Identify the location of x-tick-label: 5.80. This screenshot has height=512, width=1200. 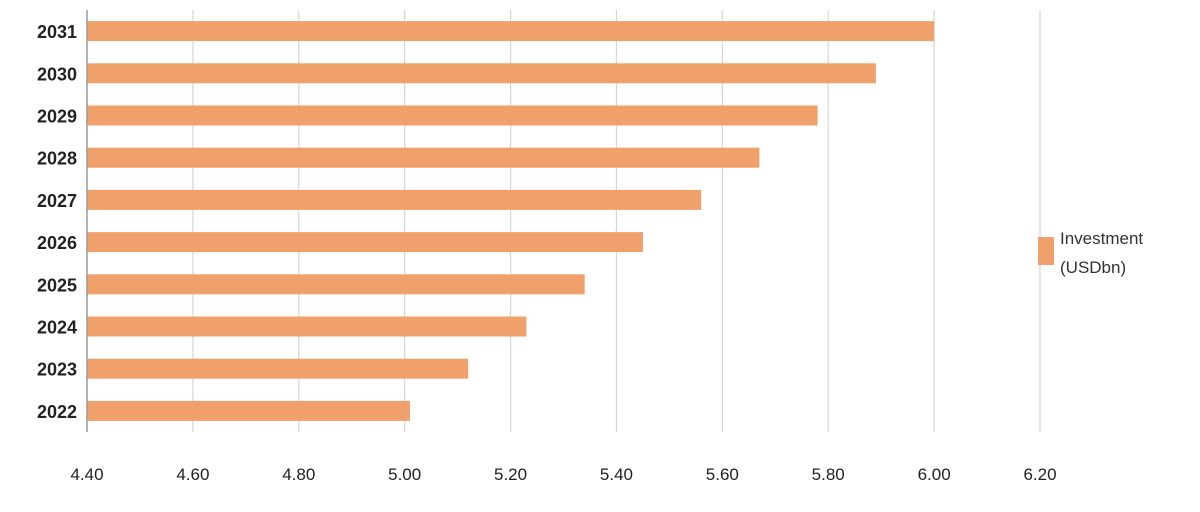
(828, 474).